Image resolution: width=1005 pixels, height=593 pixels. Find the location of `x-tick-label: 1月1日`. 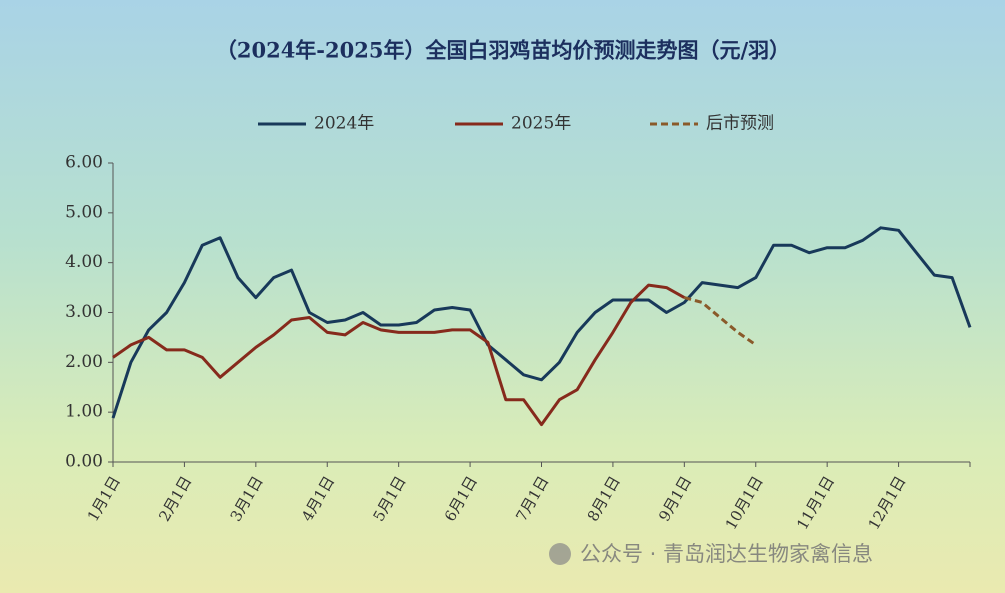

x-tick-label: 1月1日 is located at coordinates (104, 499).